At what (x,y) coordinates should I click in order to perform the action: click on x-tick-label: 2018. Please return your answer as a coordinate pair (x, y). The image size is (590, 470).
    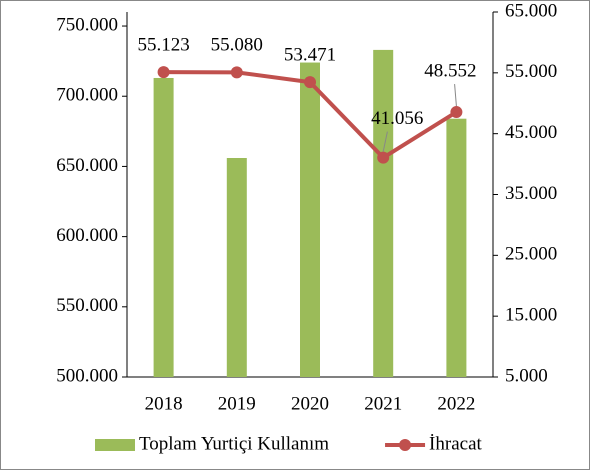
    Looking at the image, I should click on (164, 403).